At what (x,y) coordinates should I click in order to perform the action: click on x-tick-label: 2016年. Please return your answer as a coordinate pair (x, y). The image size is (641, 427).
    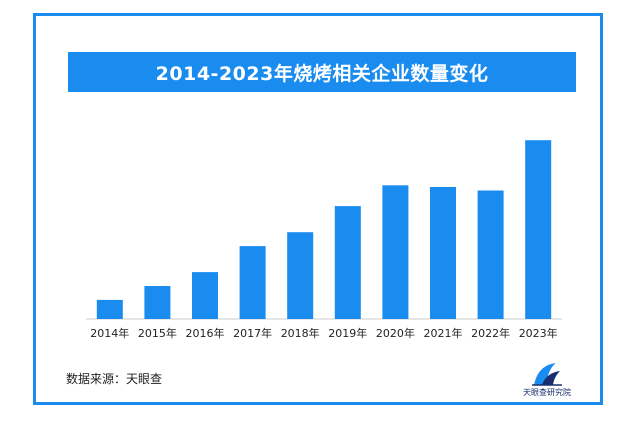
    Looking at the image, I should click on (205, 333).